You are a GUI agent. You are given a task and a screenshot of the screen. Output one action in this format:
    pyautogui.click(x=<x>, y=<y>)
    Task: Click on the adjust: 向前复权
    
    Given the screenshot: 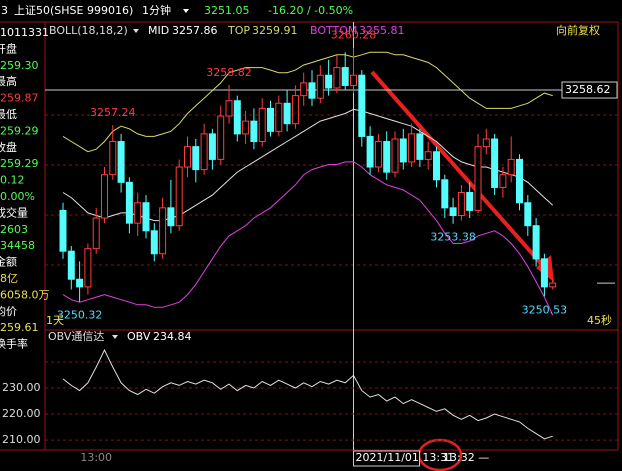 What is the action you would take?
    pyautogui.click(x=578, y=30)
    